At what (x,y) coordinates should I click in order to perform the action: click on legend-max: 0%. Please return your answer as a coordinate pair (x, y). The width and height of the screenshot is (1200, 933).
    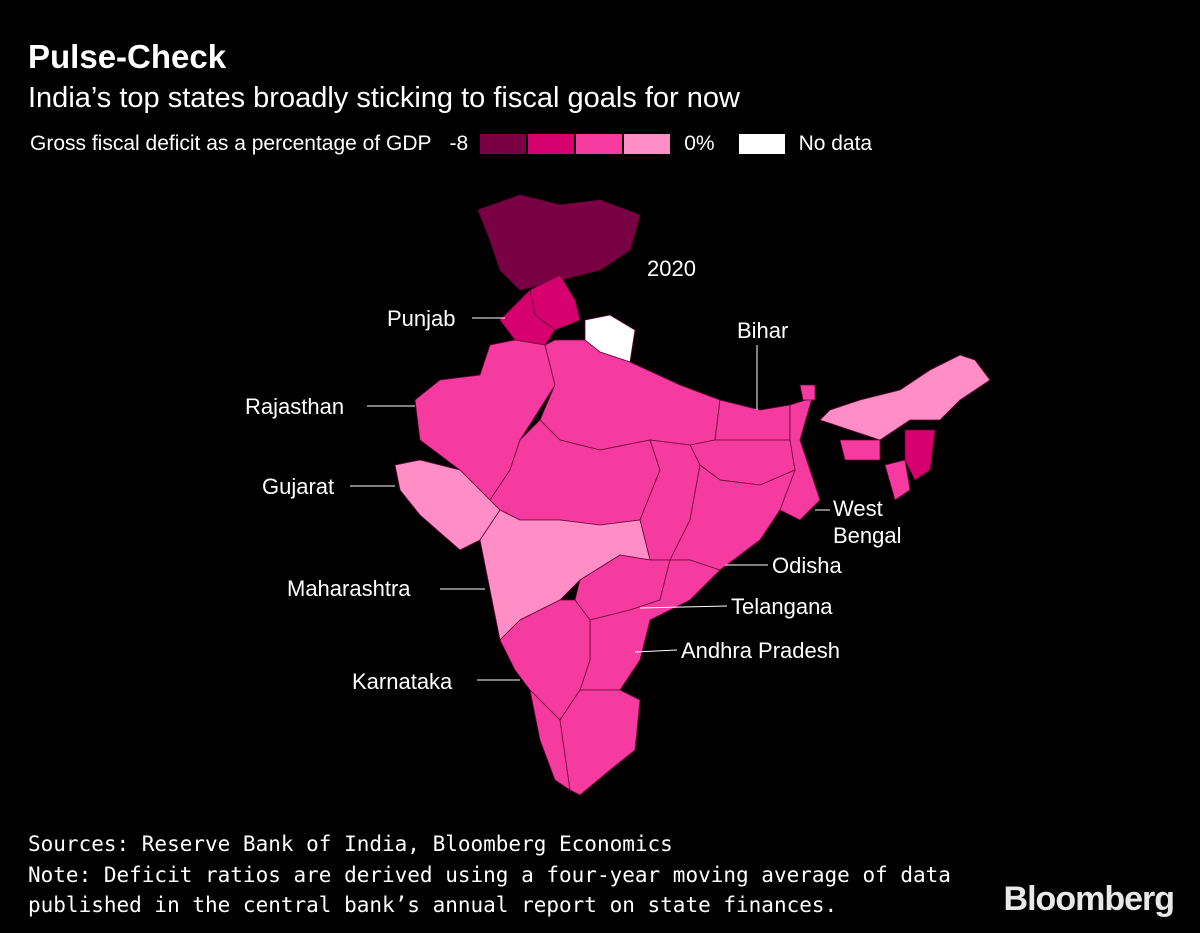
    Looking at the image, I should click on (699, 143).